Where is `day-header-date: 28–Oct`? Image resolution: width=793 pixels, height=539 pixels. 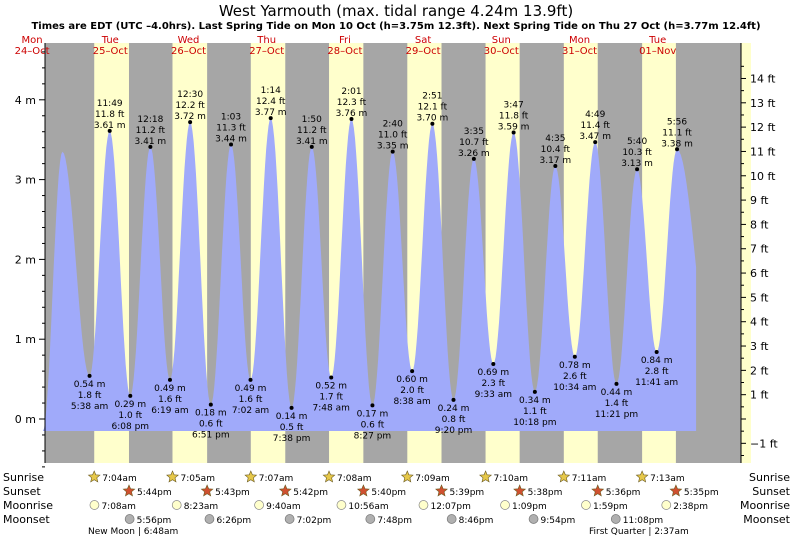
day-header-date: 28–Oct is located at coordinates (344, 51).